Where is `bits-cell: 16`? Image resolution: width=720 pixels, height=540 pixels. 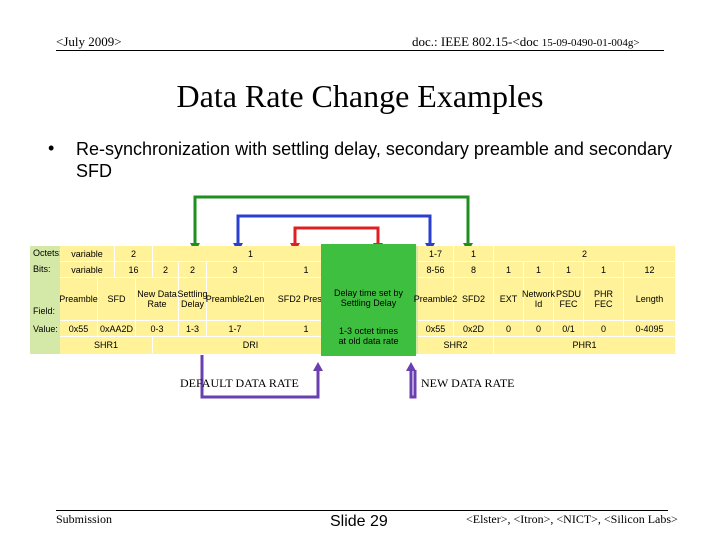 bits-cell: 16 is located at coordinates (134, 269).